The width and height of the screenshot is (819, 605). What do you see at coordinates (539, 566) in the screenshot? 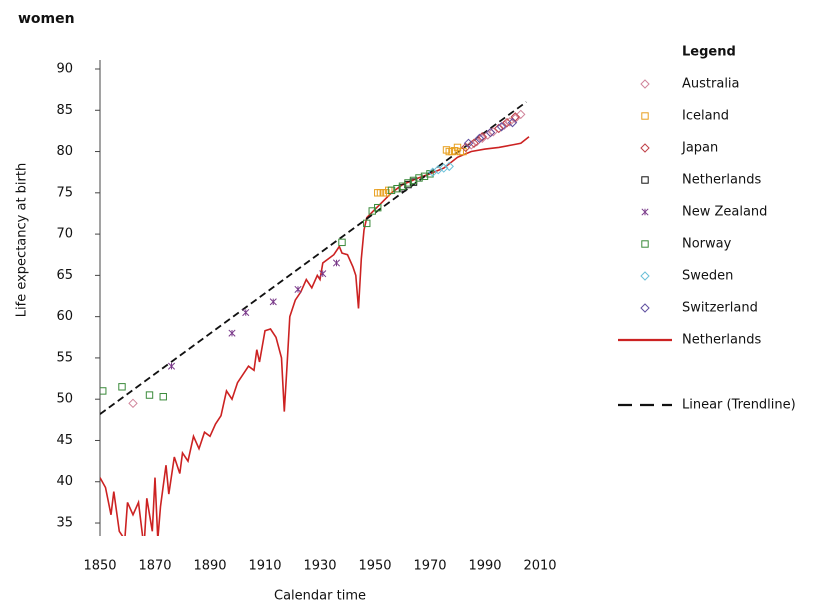
I see `x-tick-label: 2010` at bounding box center [539, 566].